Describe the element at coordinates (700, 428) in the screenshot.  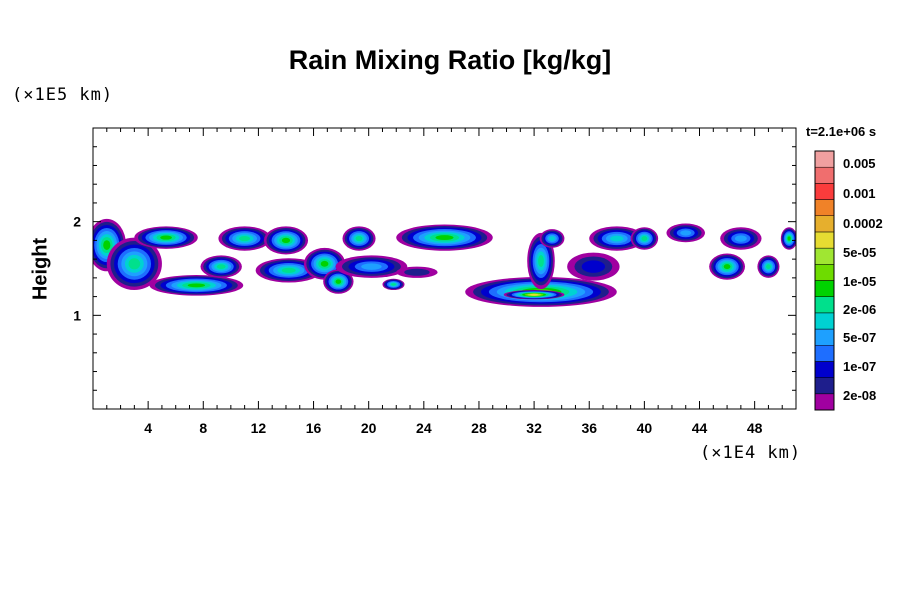
I see `x-tick-label: 44` at that location.